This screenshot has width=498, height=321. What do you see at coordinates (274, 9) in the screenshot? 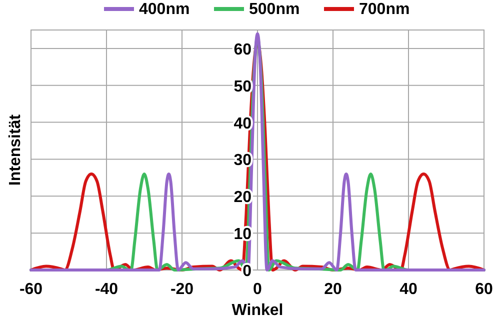
I see `legend-label: 500nm` at bounding box center [274, 9].